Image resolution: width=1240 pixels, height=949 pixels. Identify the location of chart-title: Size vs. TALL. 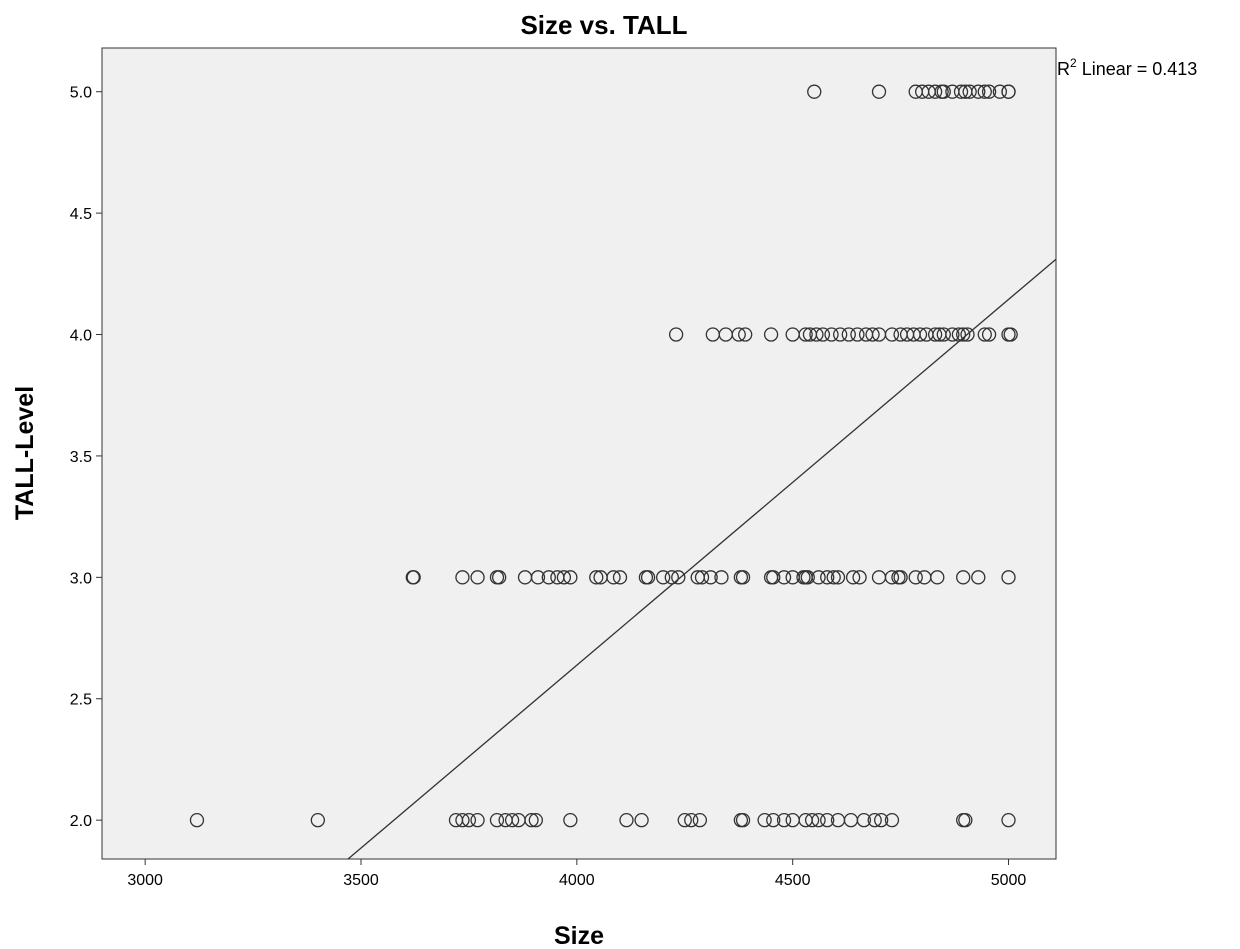
(603, 25).